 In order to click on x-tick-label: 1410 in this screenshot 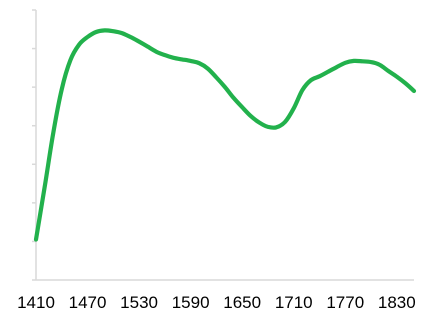, I will do `click(36, 302)`.